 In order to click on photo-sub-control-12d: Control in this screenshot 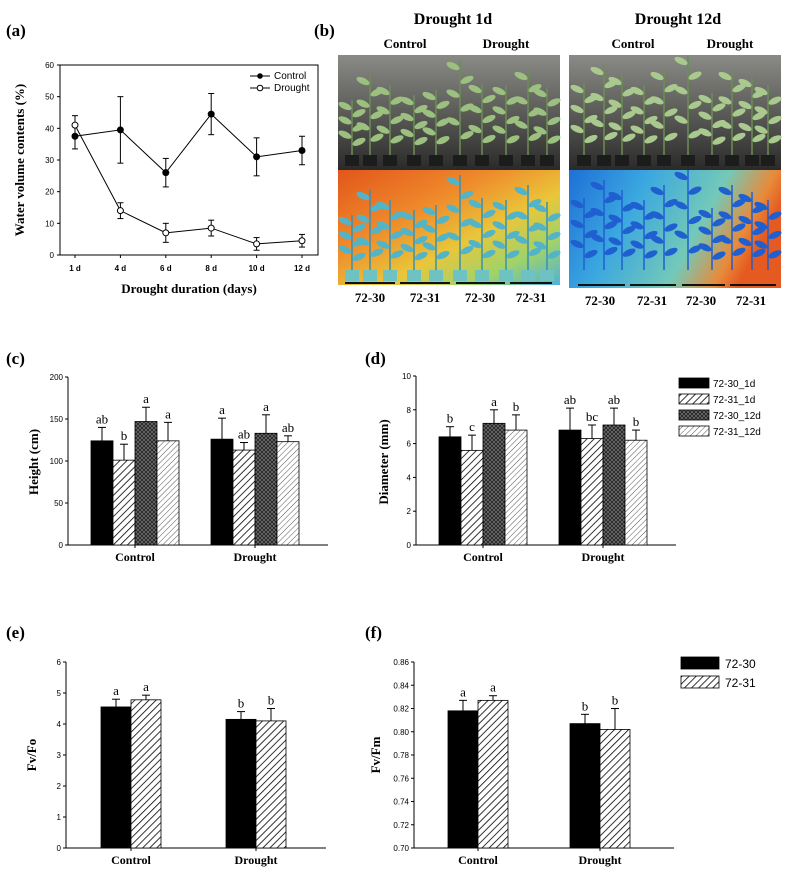, I will do `click(632, 43)`.